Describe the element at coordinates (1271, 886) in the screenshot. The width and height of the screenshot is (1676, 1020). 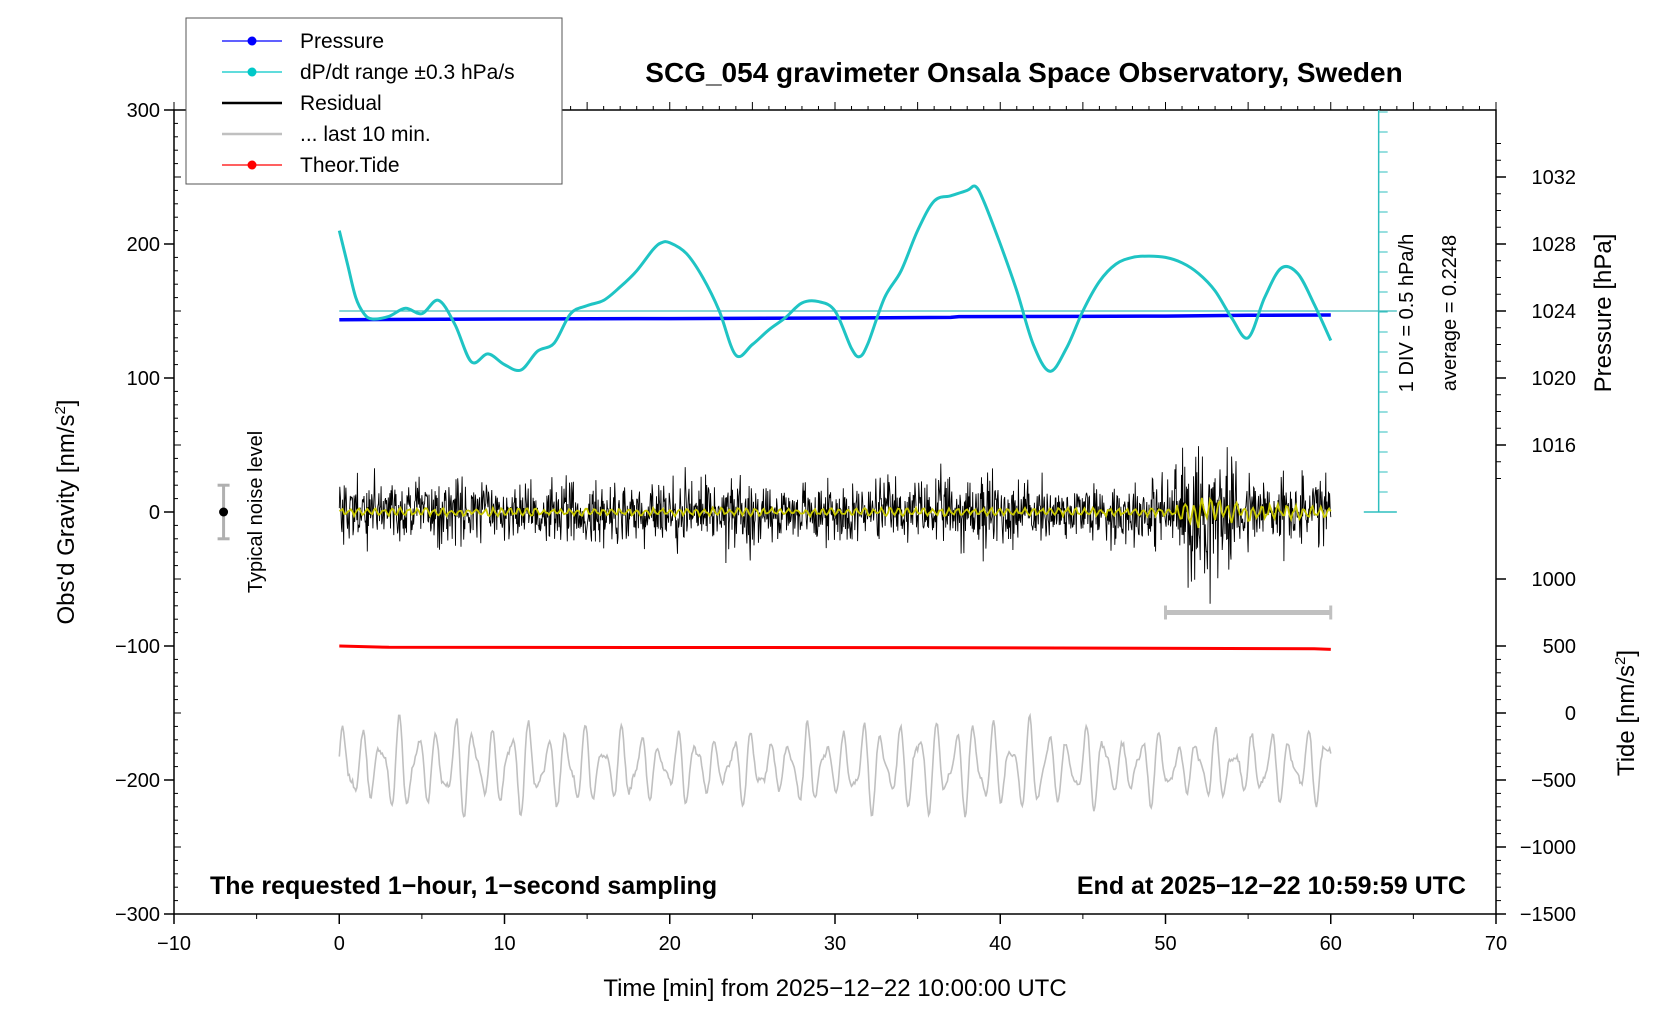
I see `end-time-note: End at 2025−12−22 10:59:59 UTC` at that location.